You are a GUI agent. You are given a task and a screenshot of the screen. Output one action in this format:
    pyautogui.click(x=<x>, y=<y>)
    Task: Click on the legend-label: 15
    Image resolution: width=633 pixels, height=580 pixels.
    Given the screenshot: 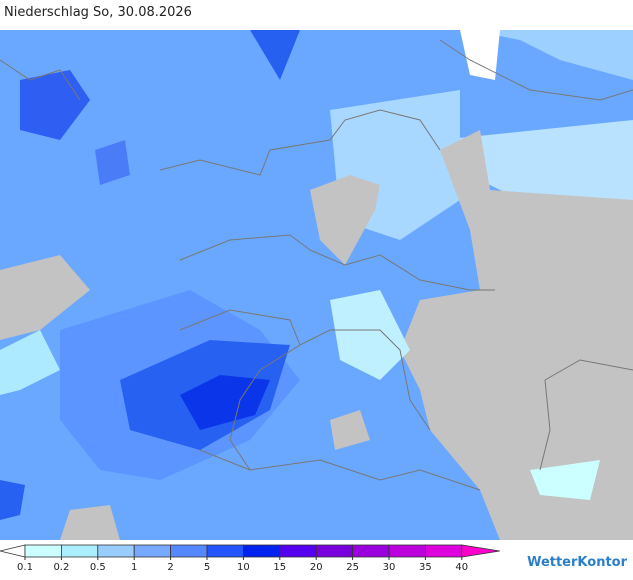 What is the action you would take?
    pyautogui.click(x=279, y=567)
    